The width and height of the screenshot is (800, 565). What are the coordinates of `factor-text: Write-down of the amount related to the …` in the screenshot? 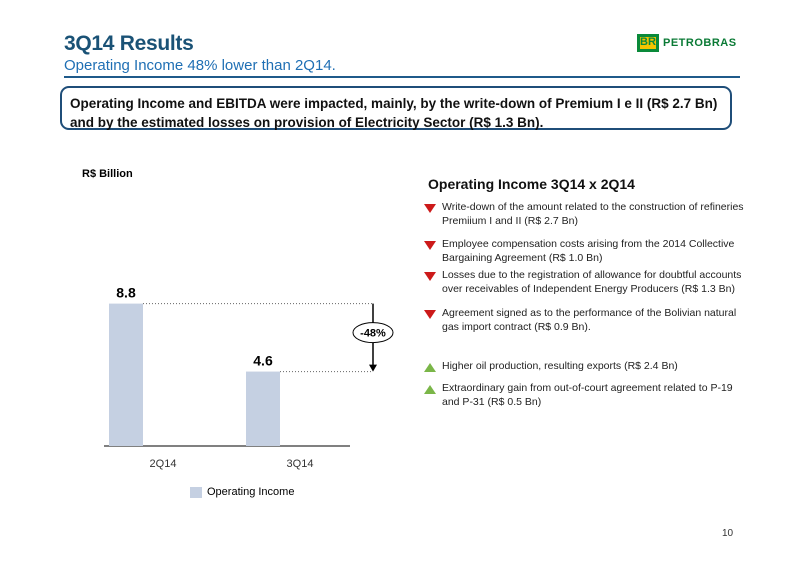 It's located at (593, 214).